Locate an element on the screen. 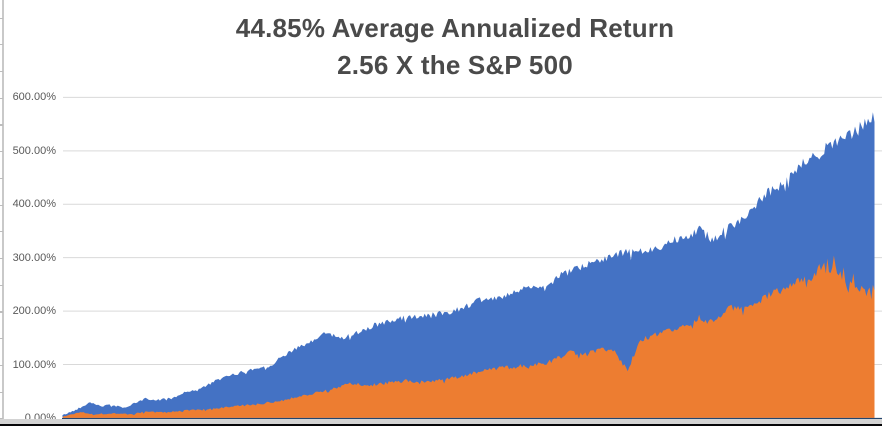 This screenshot has width=882, height=426. window-left-edge is located at coordinates (3, 213).